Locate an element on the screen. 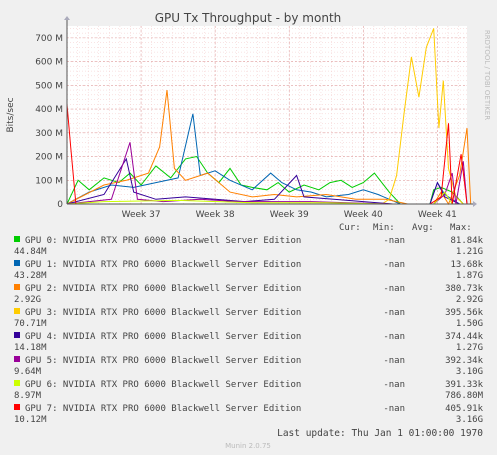 Image resolution: width=497 pixels, height=455 pixels. legend-avg: 2.92G is located at coordinates (27, 300).